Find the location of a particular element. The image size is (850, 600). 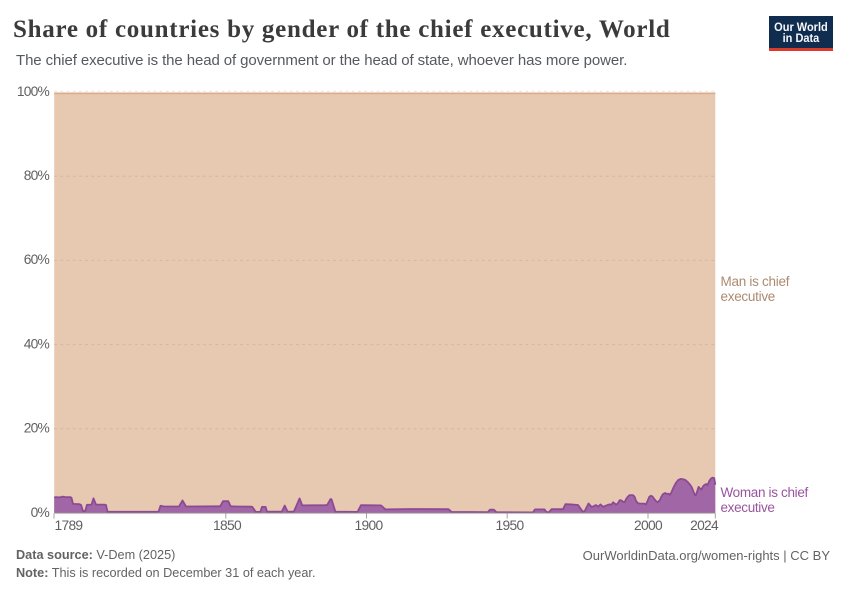

svg-text: 1850 is located at coordinates (227, 525).